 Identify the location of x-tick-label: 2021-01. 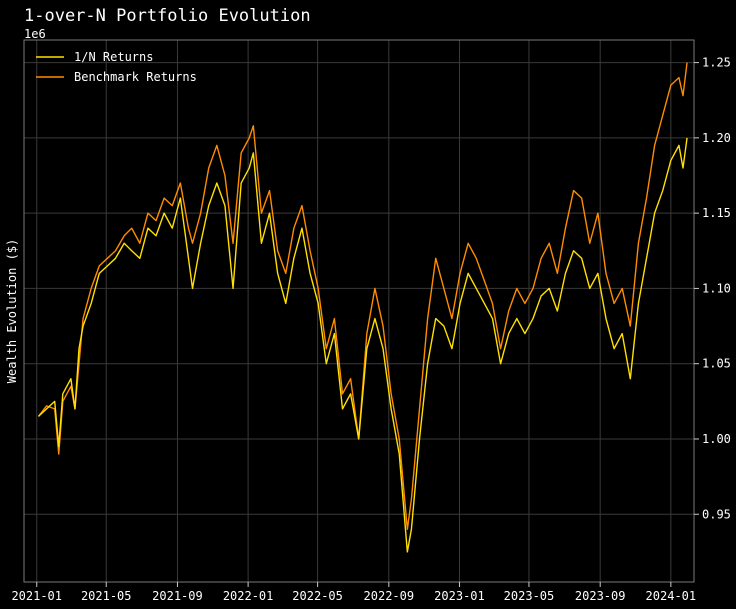
(36, 596).